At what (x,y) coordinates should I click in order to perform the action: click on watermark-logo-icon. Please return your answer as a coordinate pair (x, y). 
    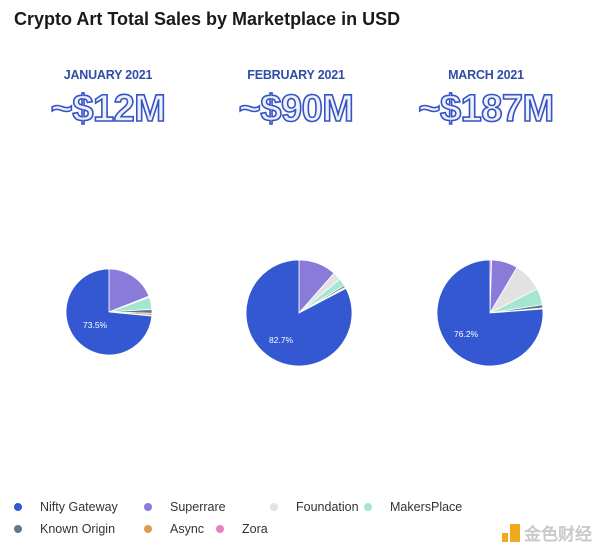
    Looking at the image, I should click on (511, 532).